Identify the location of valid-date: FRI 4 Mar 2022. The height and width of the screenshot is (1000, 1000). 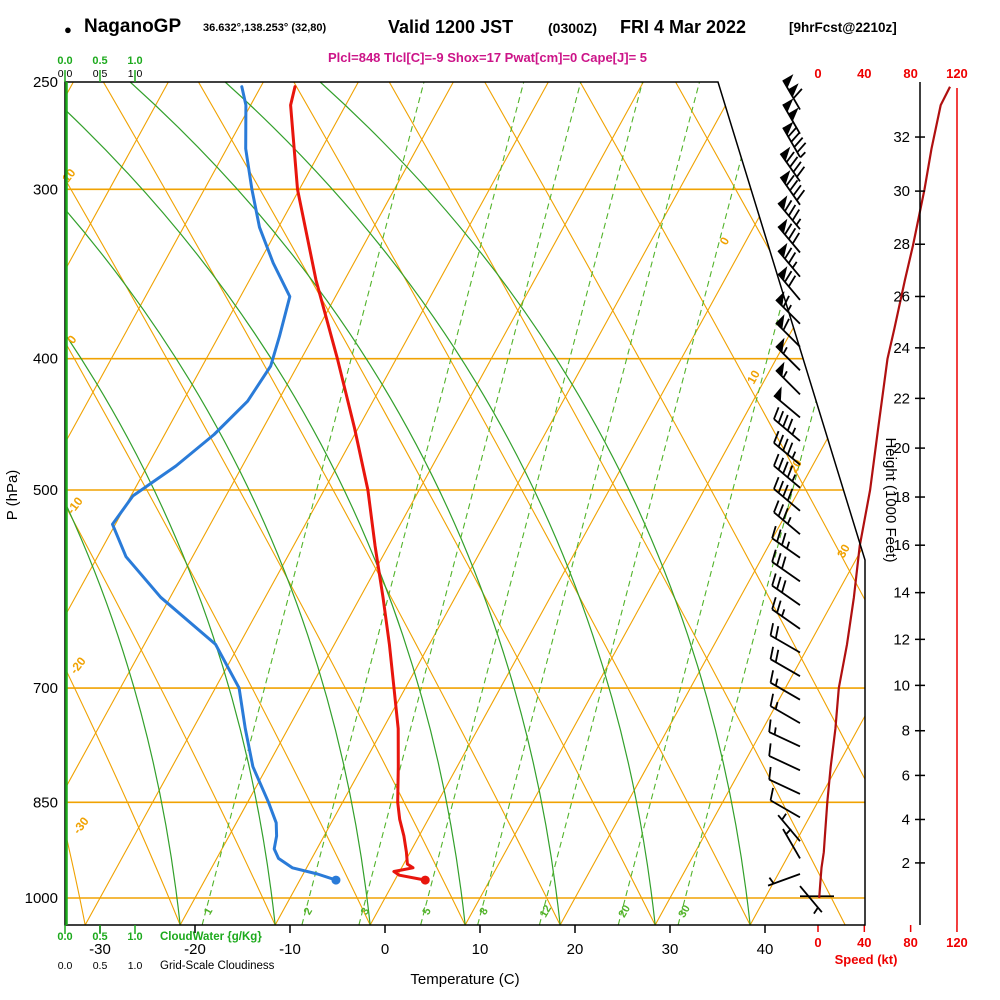
(683, 27).